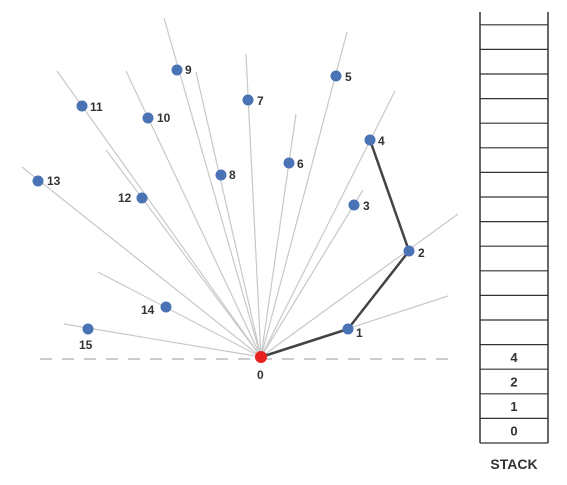 The height and width of the screenshot is (485, 567). What do you see at coordinates (359, 333) in the screenshot?
I see `point-label-1: 1` at bounding box center [359, 333].